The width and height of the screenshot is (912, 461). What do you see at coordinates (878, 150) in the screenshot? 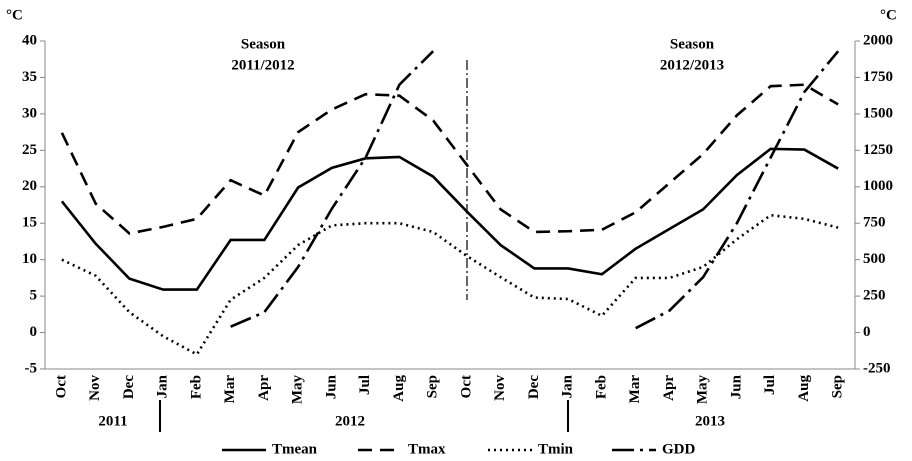
I see `y2-tick-label: 1250` at bounding box center [878, 150].